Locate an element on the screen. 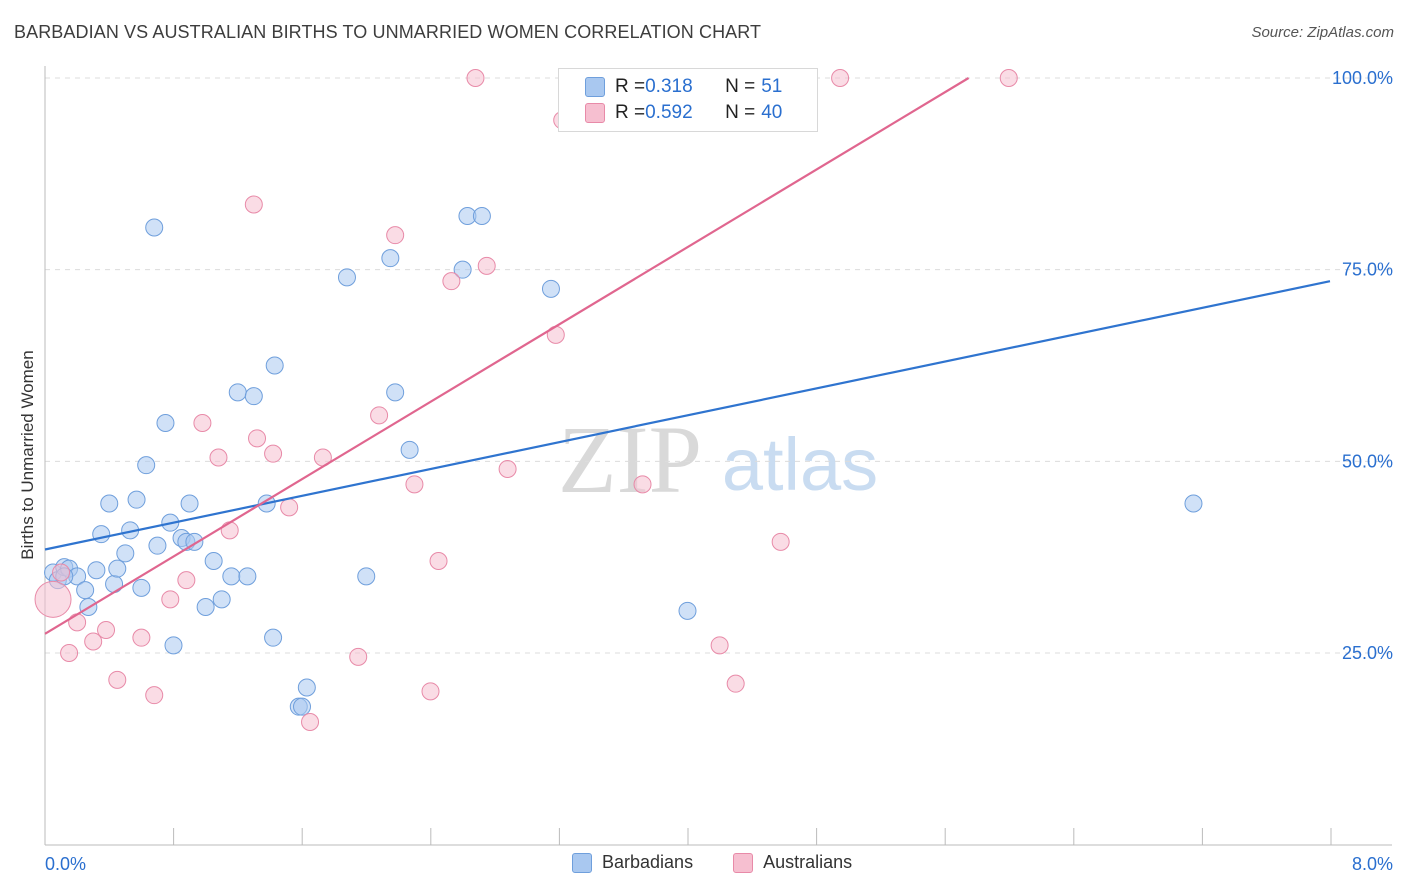  y-tick-label: 75.0% is located at coordinates (1367, 270).